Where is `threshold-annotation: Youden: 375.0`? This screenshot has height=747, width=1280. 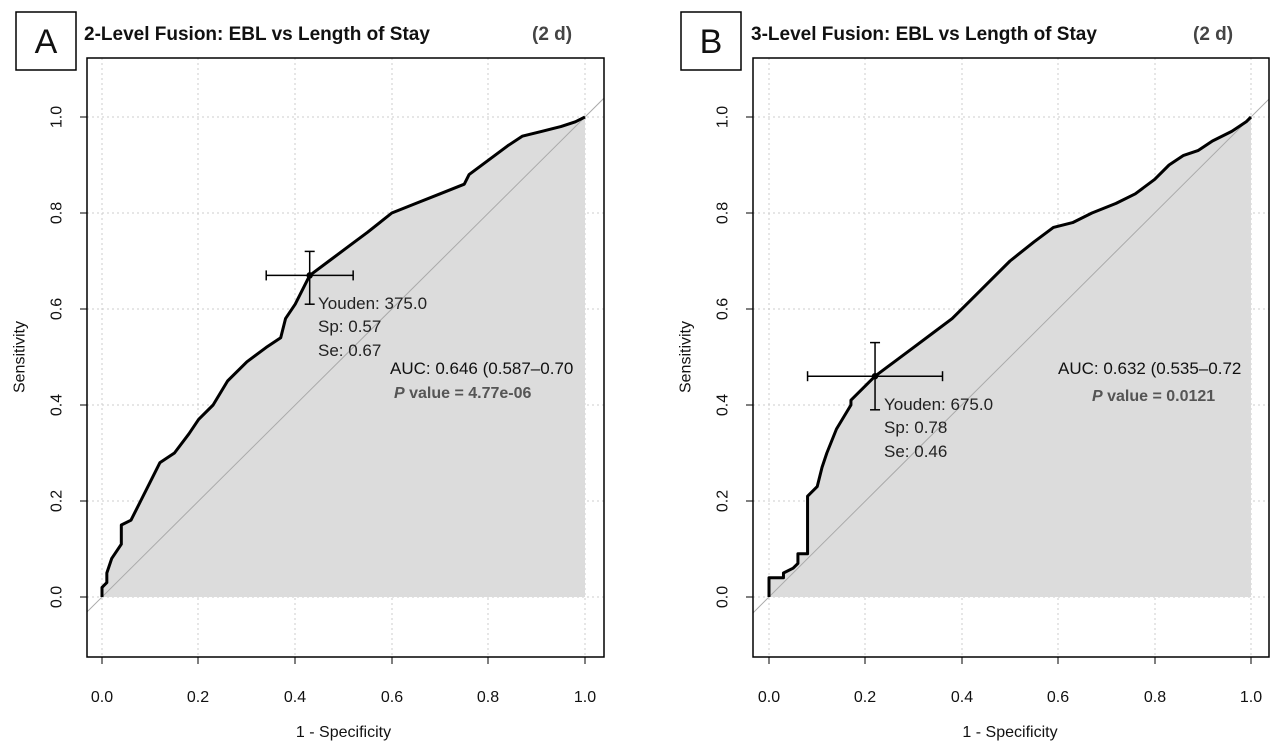 threshold-annotation: Youden: 375.0 is located at coordinates (372, 303).